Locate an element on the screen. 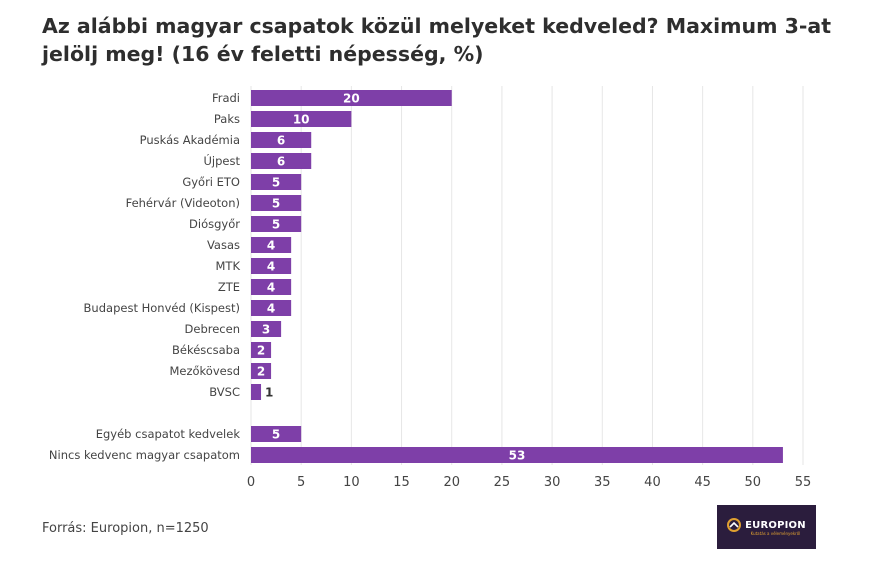 This screenshot has width=882, height=567. category-label: BVSC is located at coordinates (224, 392).